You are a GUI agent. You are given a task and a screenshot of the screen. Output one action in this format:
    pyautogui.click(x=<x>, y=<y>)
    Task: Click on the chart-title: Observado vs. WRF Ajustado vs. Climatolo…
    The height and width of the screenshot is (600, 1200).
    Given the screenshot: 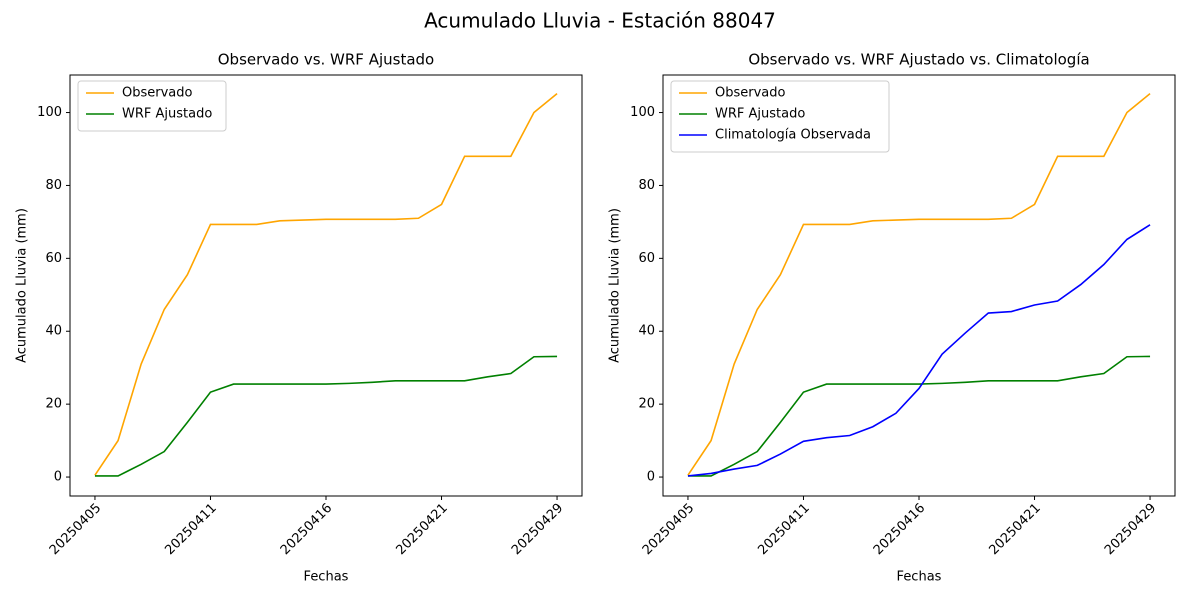 What is the action you would take?
    pyautogui.click(x=918, y=60)
    